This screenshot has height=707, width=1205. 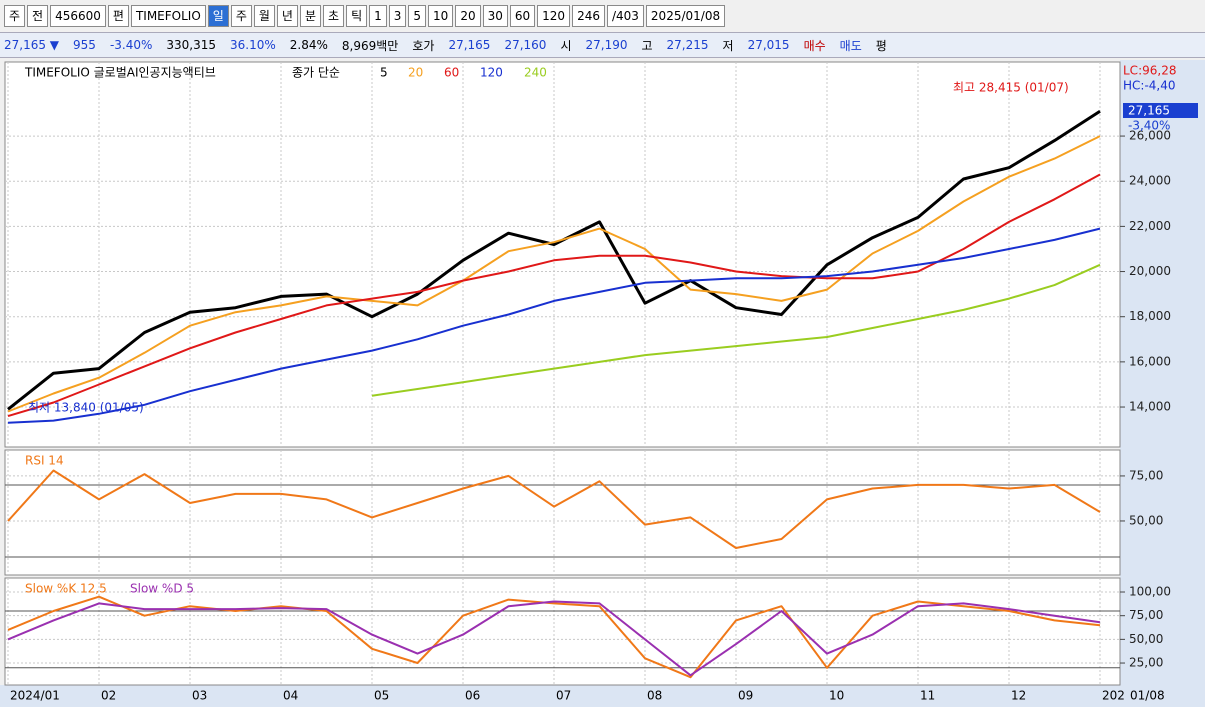 I want to click on toolbar-button: 월, so click(x=264, y=16).